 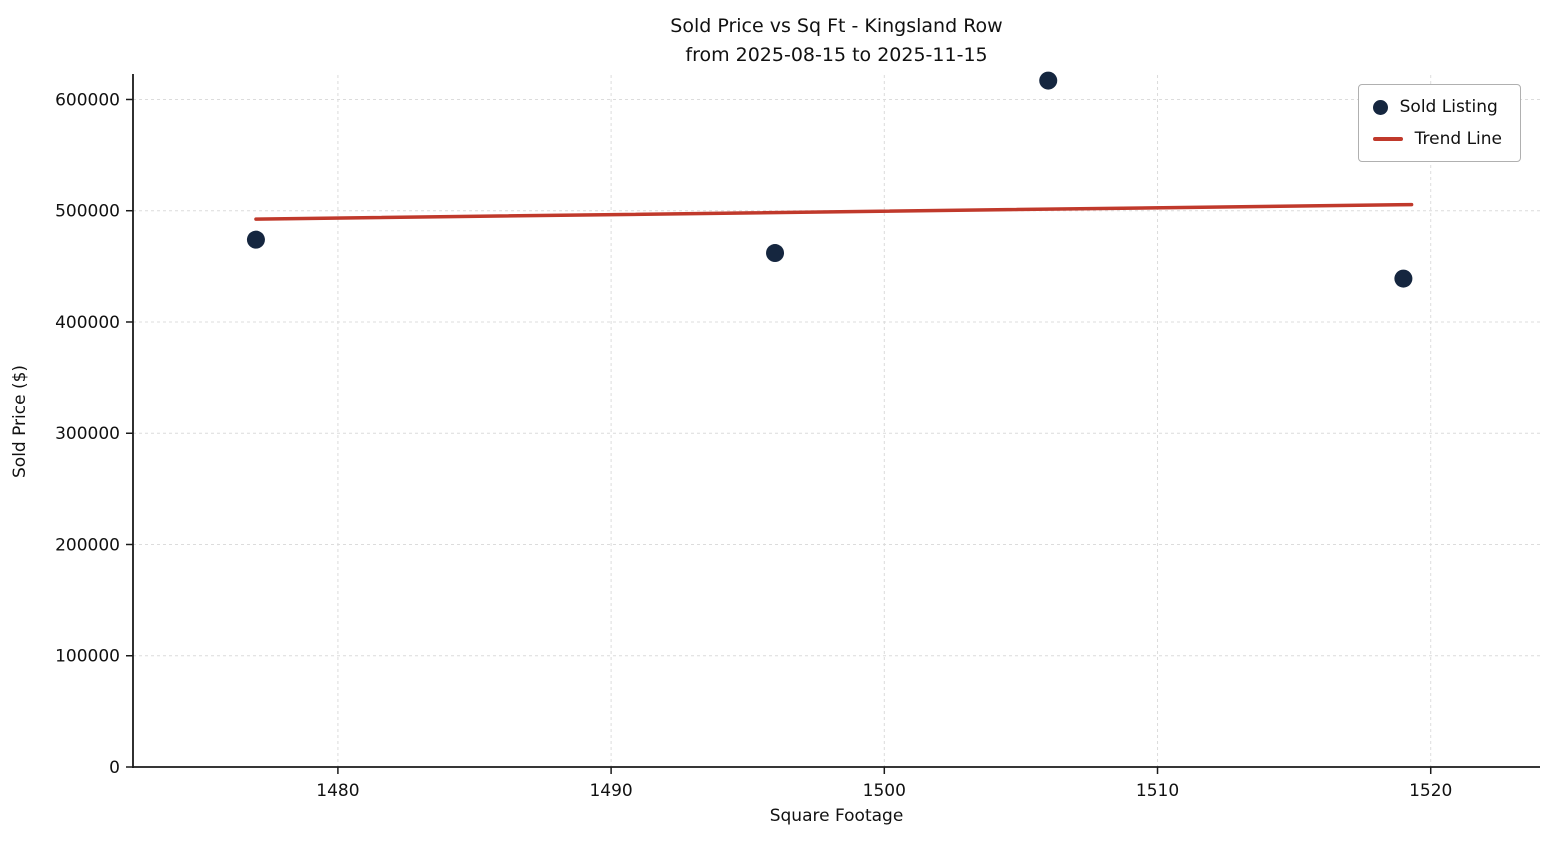 What do you see at coordinates (836, 54) in the screenshot?
I see `chart-subtitle: from 2025-08-15 to 2025-11-15` at bounding box center [836, 54].